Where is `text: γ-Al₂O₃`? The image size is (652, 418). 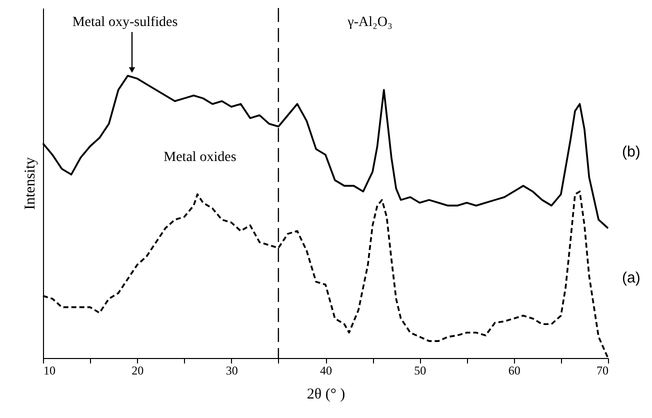 text: γ-Al₂O₃ is located at coordinates (369, 22).